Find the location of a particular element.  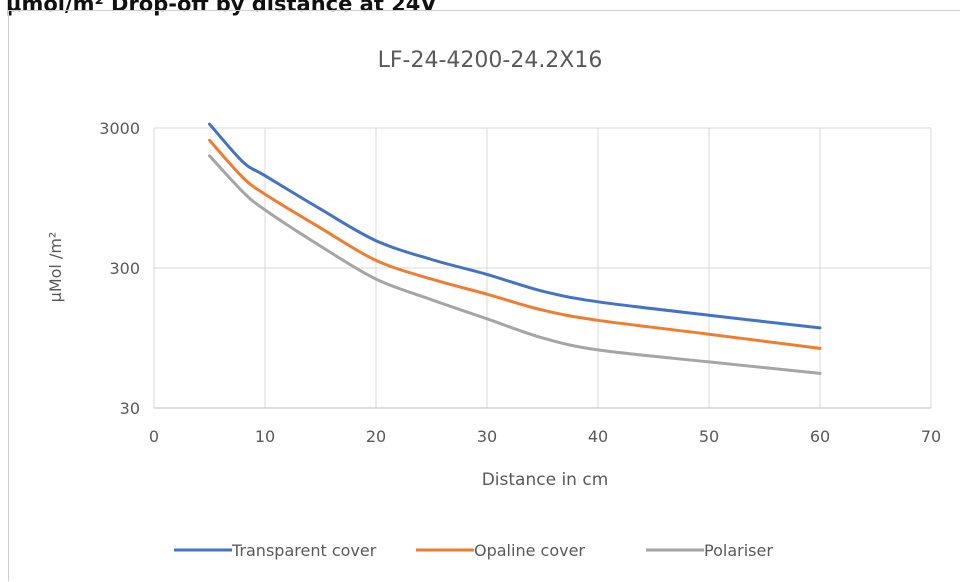

x-tick-label: 50 is located at coordinates (709, 436).